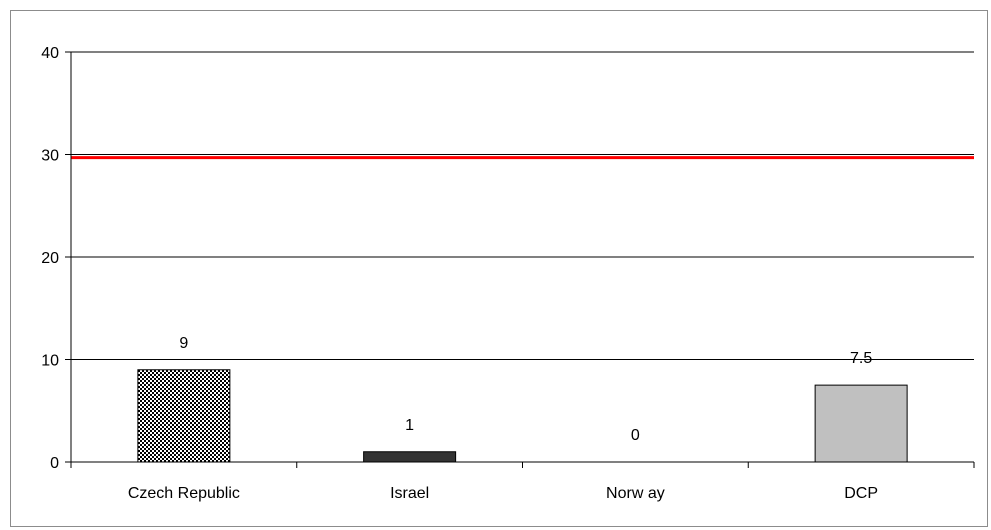  I want to click on data-label-norw-ay: 0, so click(635, 435).